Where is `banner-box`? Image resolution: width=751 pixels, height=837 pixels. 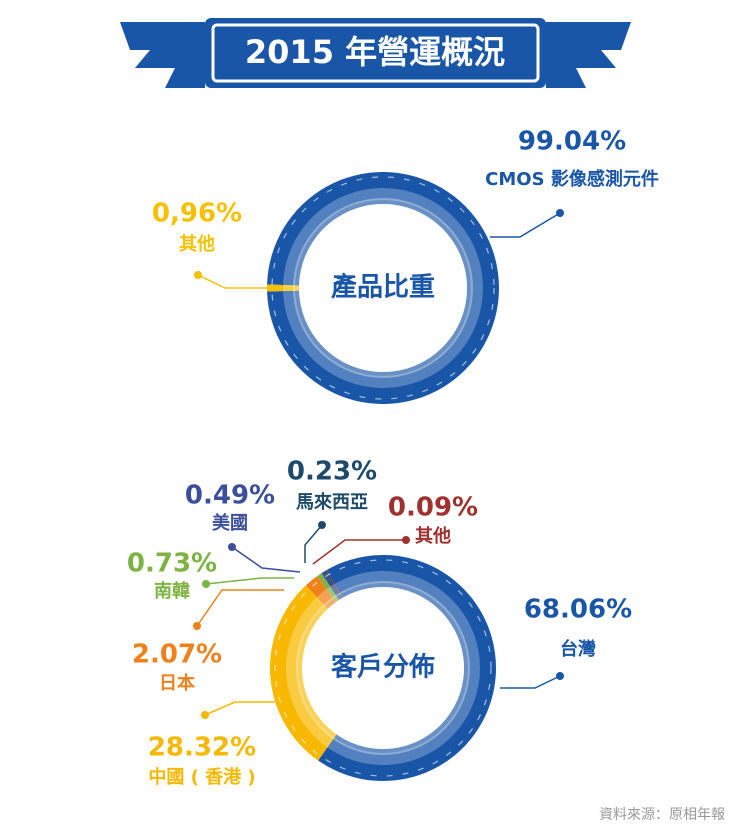
banner-box is located at coordinates (375, 53).